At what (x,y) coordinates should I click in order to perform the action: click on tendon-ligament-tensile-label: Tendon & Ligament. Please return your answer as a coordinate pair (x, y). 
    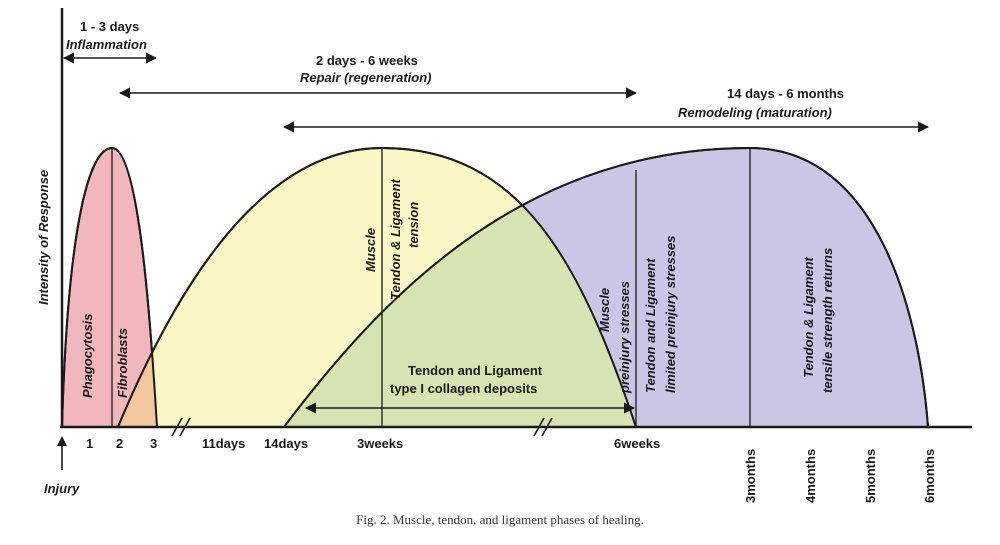
    Looking at the image, I should click on (808, 317).